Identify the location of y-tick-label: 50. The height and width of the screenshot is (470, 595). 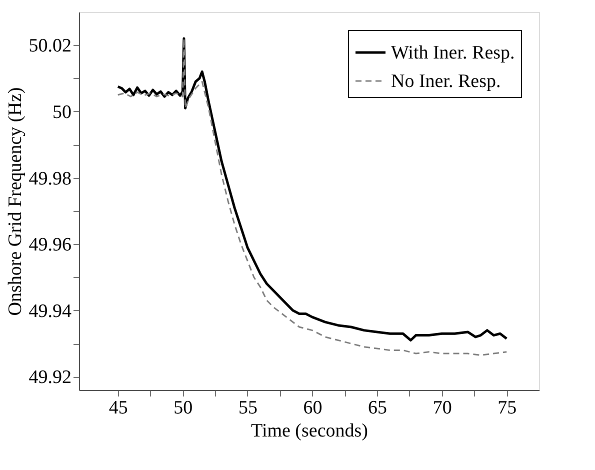
(62, 112).